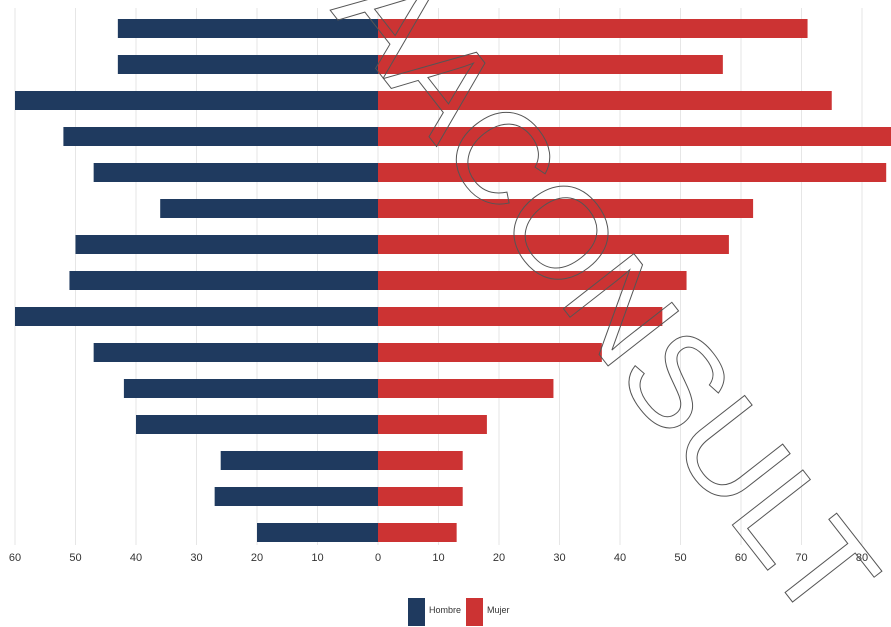 This screenshot has height=627, width=891. I want to click on legend-label: Mujer, so click(498, 610).